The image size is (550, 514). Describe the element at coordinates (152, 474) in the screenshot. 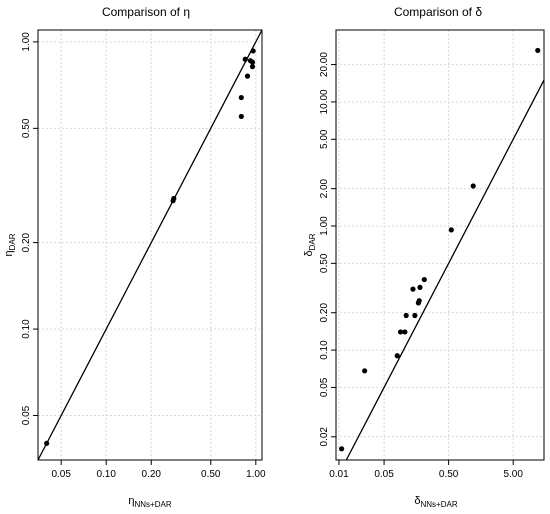

I see `chart-eta-x-tick-label: 0.20` at that location.